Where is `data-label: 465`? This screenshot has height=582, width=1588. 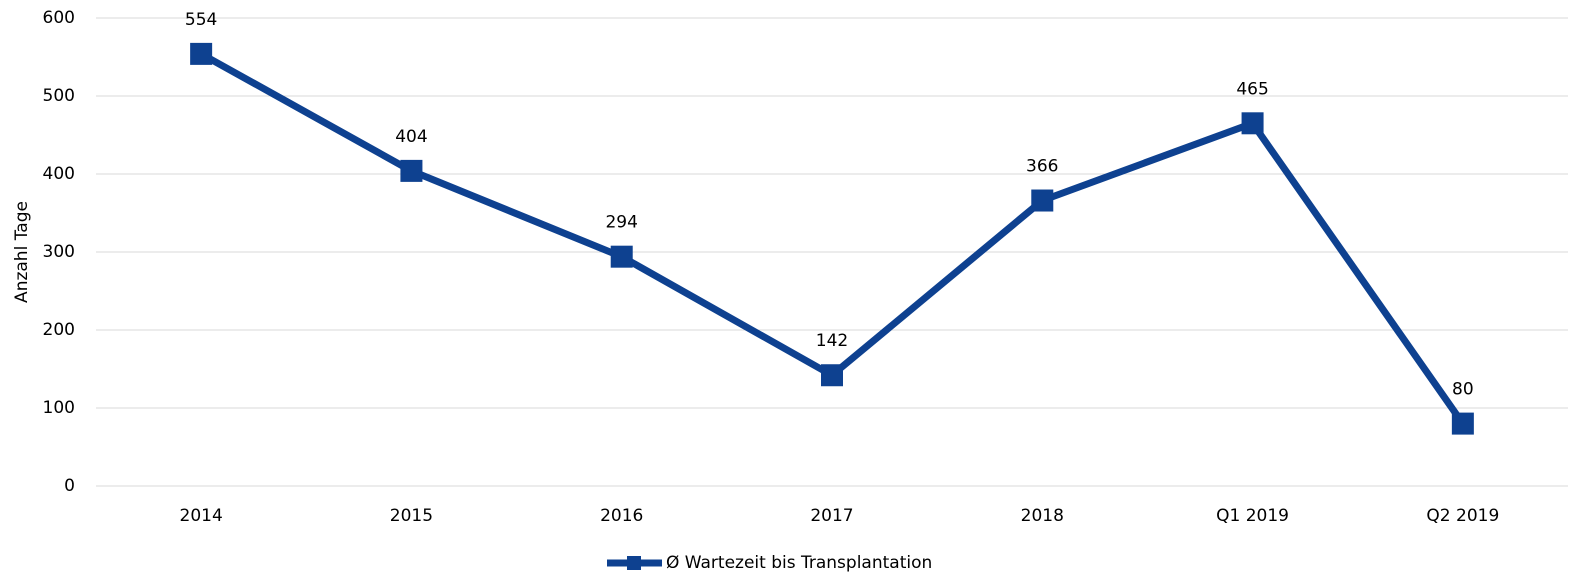 data-label: 465 is located at coordinates (1252, 89).